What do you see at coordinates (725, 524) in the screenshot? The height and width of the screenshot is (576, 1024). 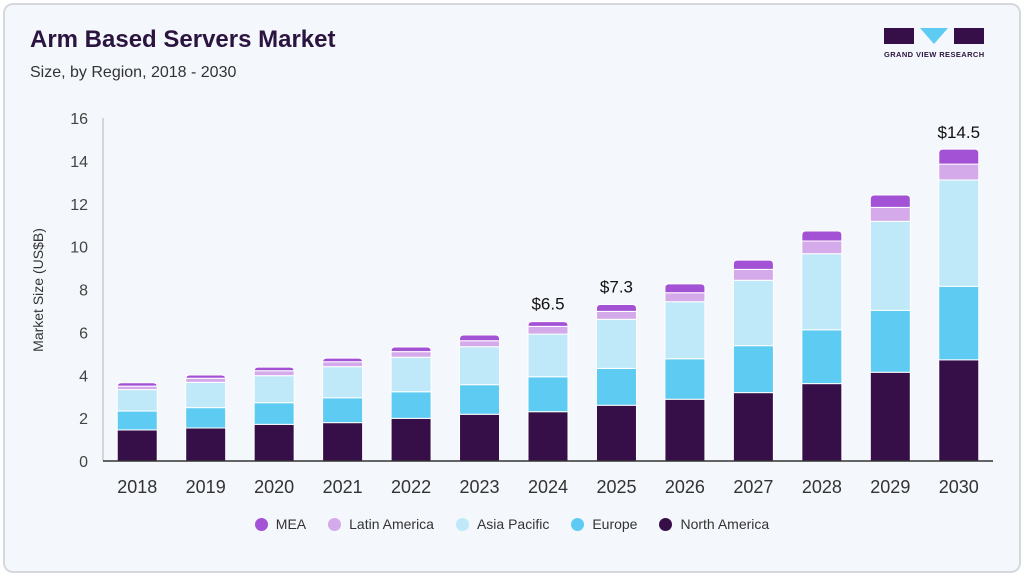 I see `legend-label: North America` at bounding box center [725, 524].